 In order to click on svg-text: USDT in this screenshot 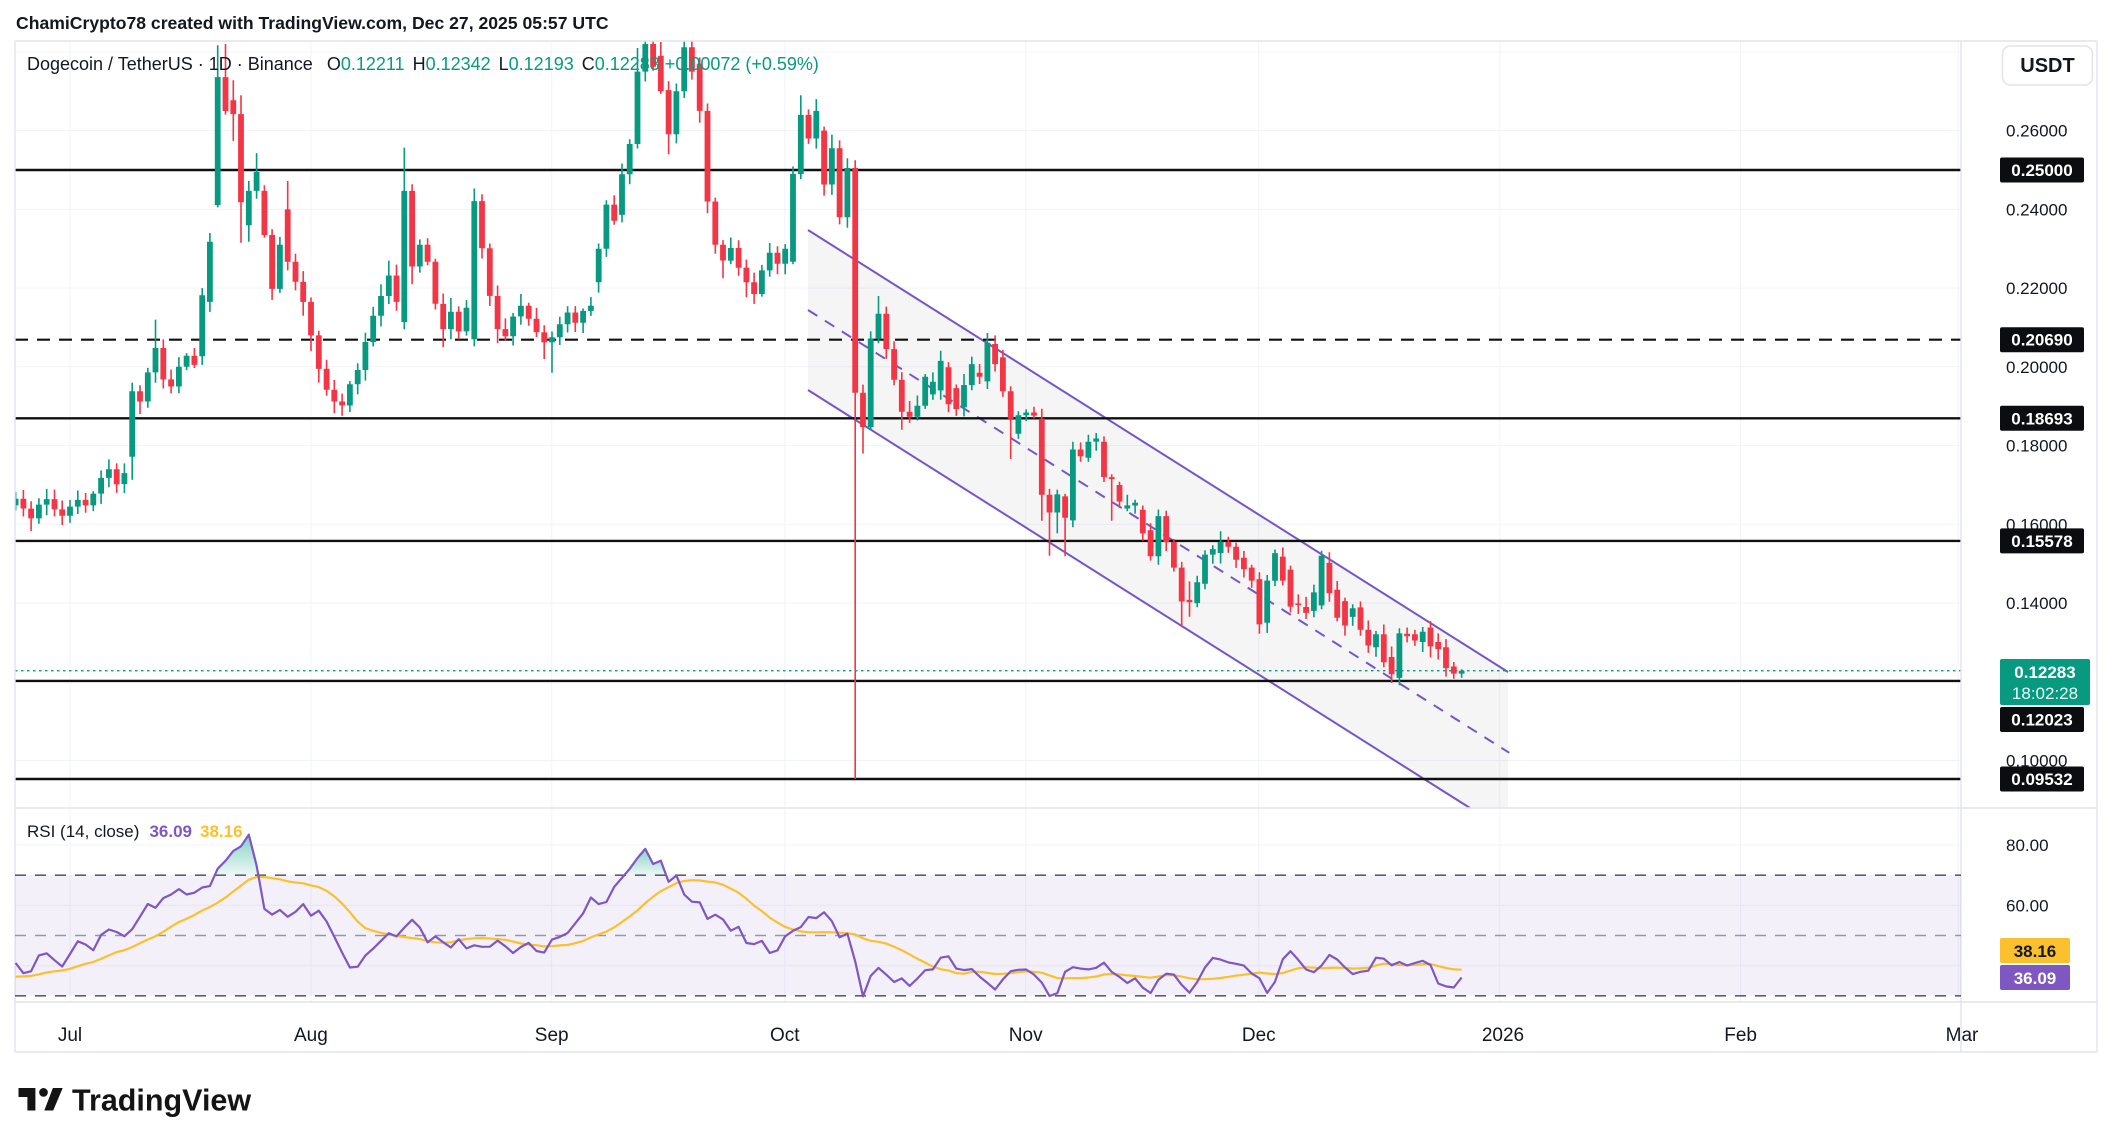, I will do `click(2047, 66)`.